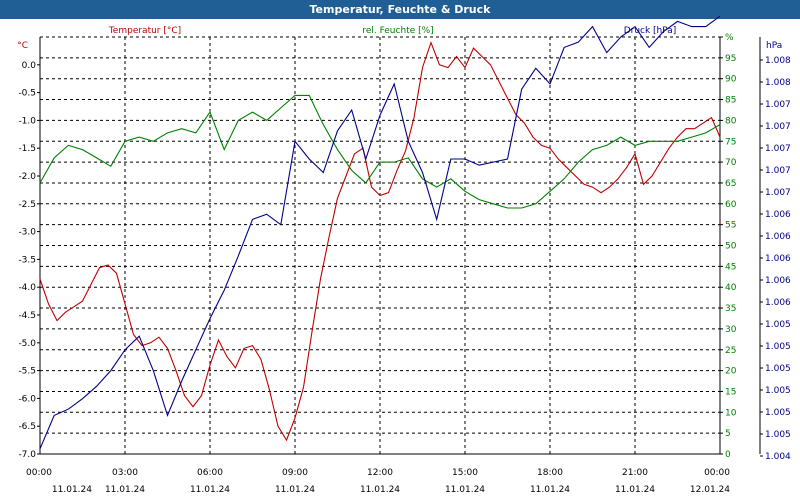  I want to click on temperature-tick-label: -2.0, so click(27, 177).